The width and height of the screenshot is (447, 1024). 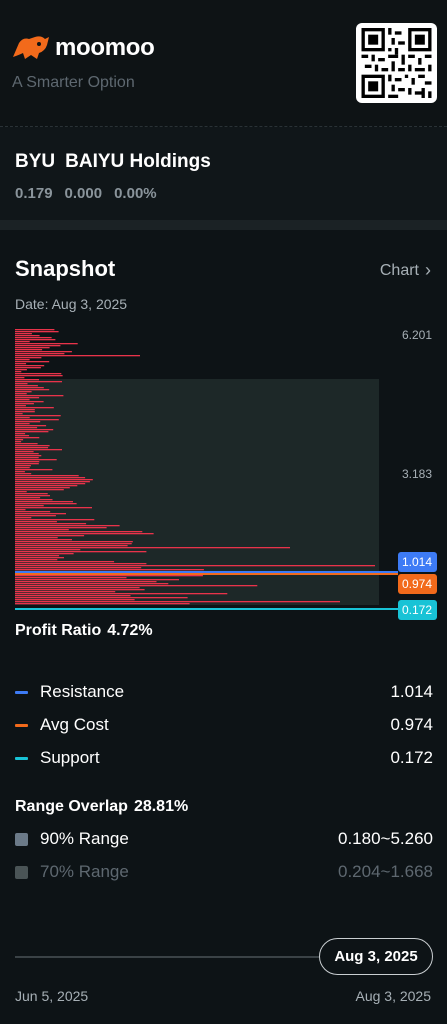 What do you see at coordinates (411, 691) in the screenshot?
I see `resistance-value: 1.014` at bounding box center [411, 691].